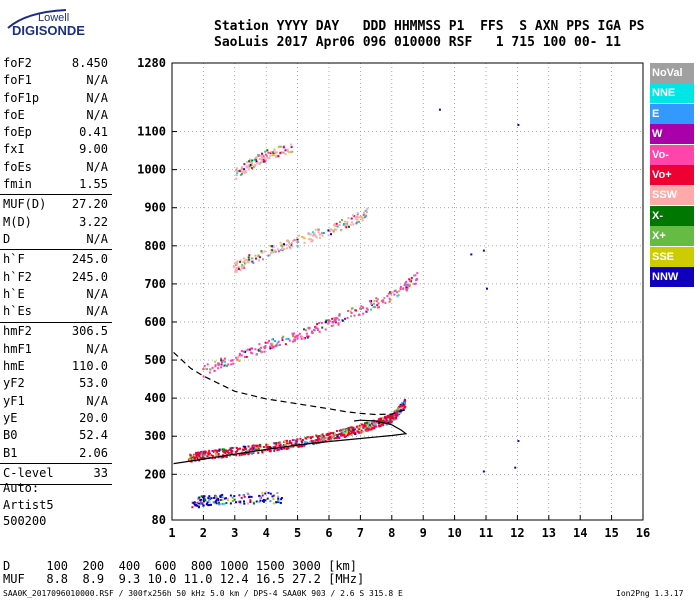  What do you see at coordinates (14, 114) in the screenshot?
I see `param-name: foE` at bounding box center [14, 114].